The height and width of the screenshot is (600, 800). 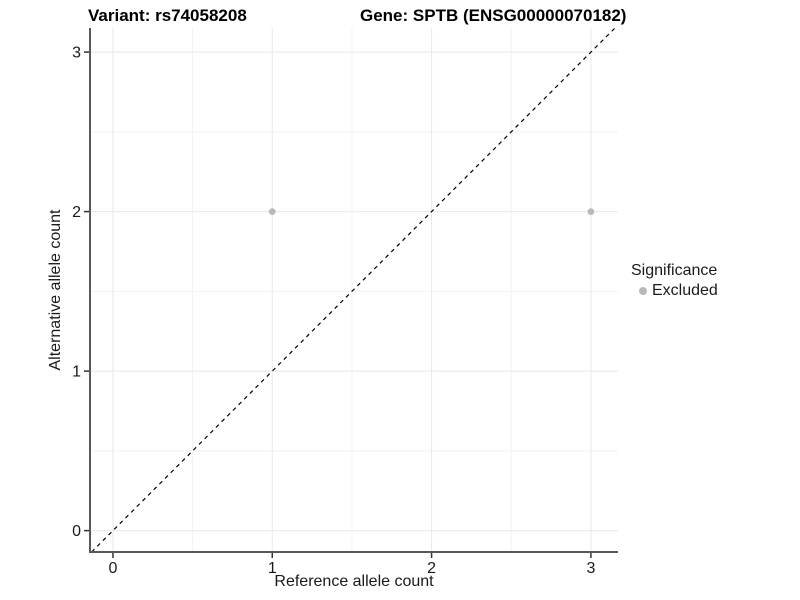 I want to click on x-tick-label: 3, so click(x=590, y=568).